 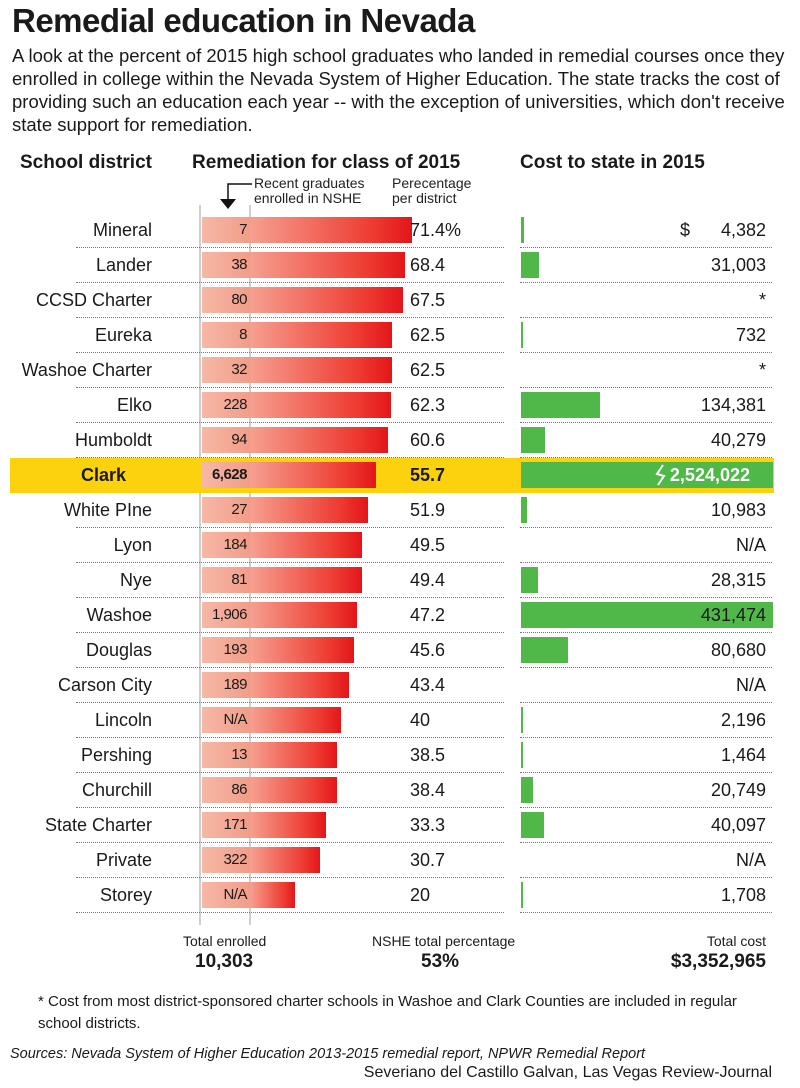 I want to click on percent-value: 68.4, so click(x=428, y=265).